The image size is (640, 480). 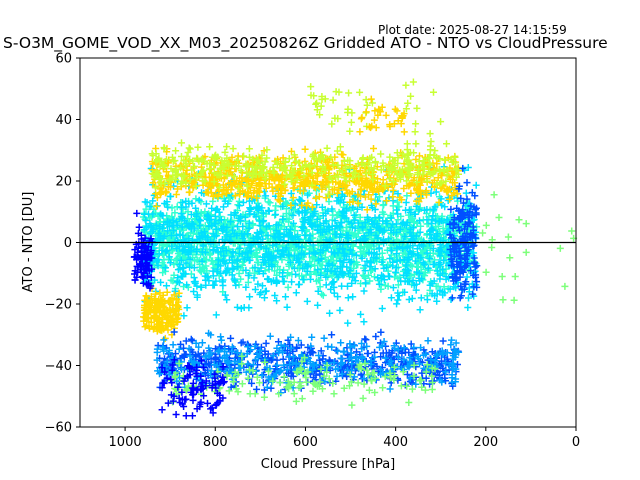 I want to click on y-tick-label: 40, so click(x=63, y=120).